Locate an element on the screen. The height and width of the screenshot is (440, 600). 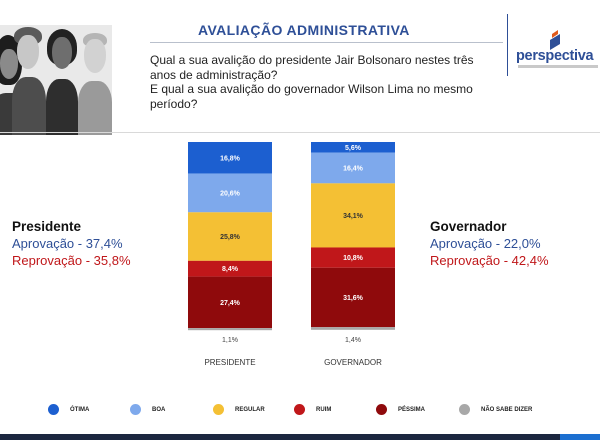
data-label-regular-presidente: 25,8% is located at coordinates (230, 237).